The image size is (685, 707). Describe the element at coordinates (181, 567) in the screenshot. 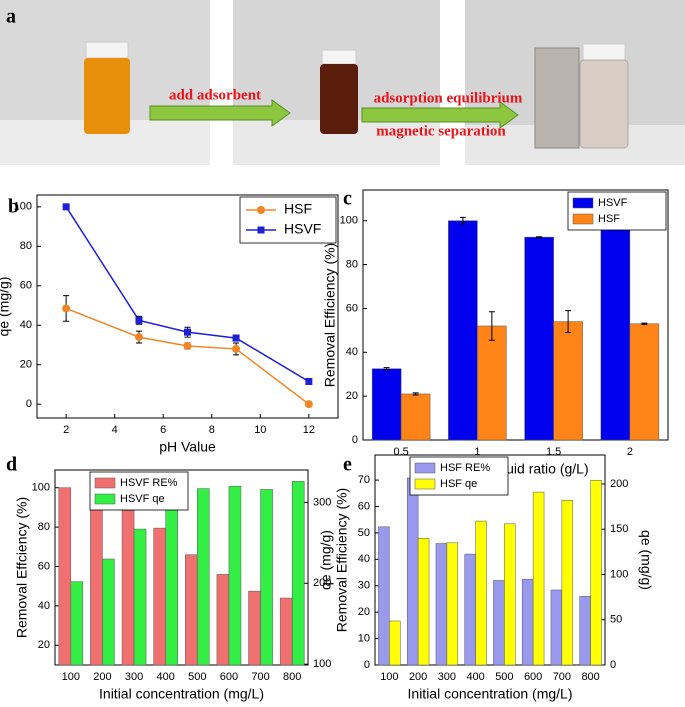

I see `plot-frame` at that location.